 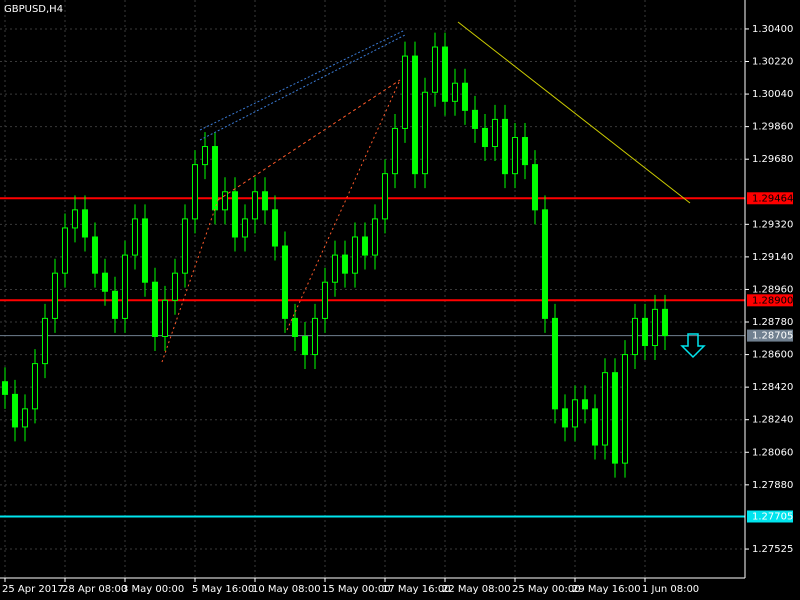 What do you see at coordinates (772, 159) in the screenshot?
I see `y-tick-label: 1.29680` at bounding box center [772, 159].